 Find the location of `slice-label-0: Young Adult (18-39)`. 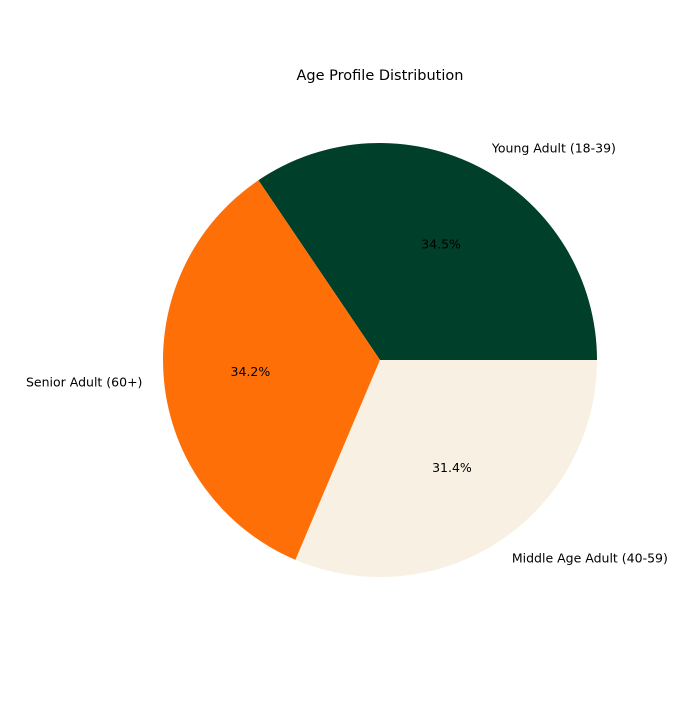

slice-label-0: Young Adult (18-39) is located at coordinates (553, 148).